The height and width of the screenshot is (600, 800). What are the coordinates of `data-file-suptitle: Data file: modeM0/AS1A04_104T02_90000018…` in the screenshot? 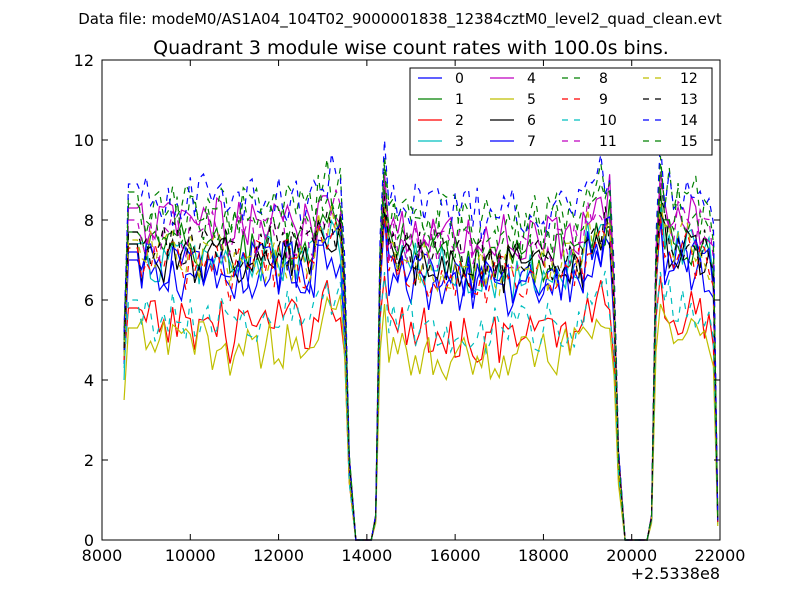 It's located at (400, 19).